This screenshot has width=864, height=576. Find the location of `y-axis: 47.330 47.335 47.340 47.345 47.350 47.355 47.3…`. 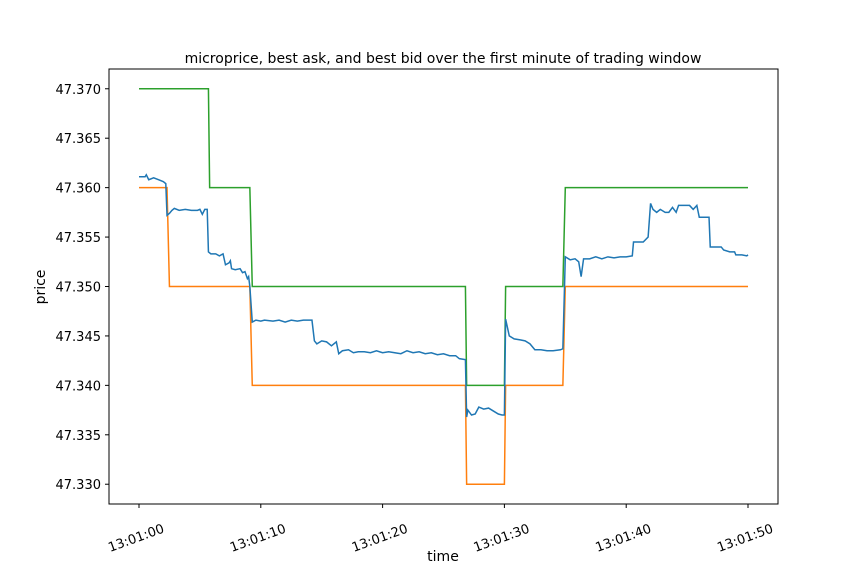

y-axis: 47.330 47.335 47.340 47.345 47.350 47.355 47.3… is located at coordinates (82, 288).